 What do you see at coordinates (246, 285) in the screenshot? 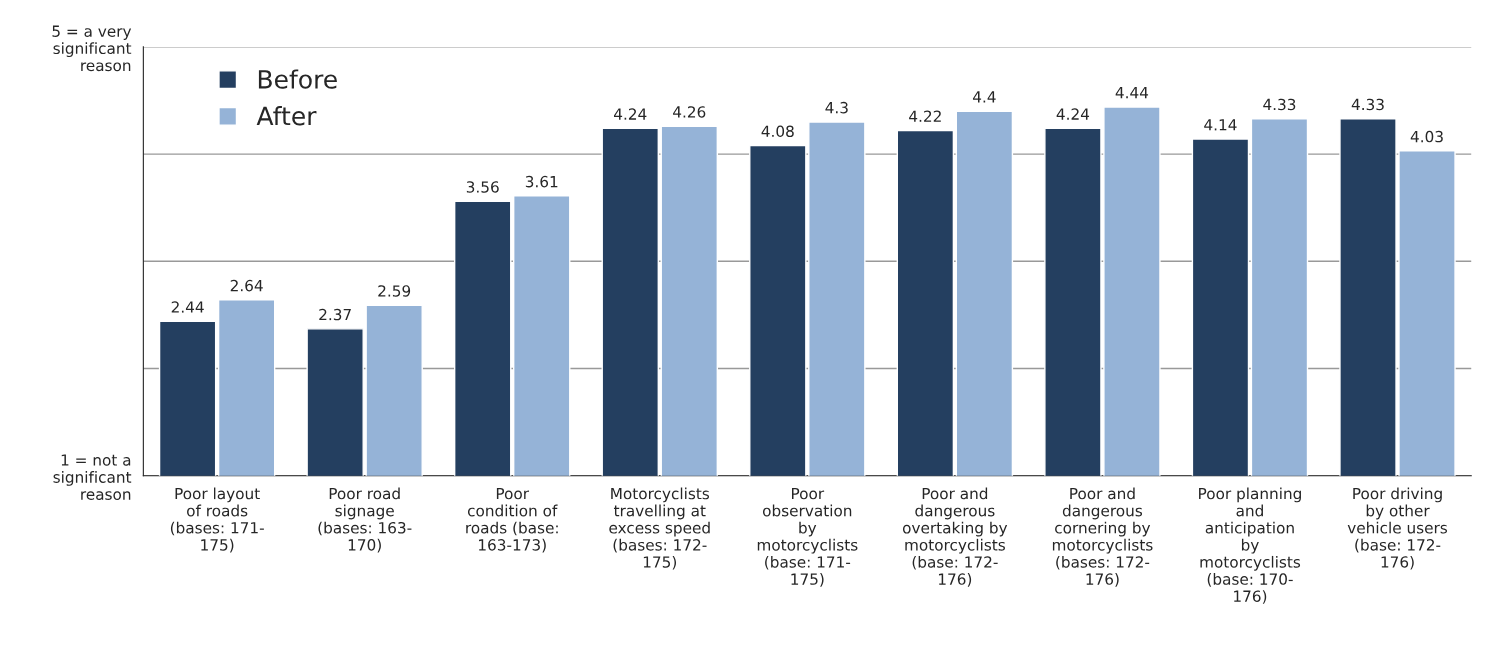
I see `data-label: 2.64` at bounding box center [246, 285].